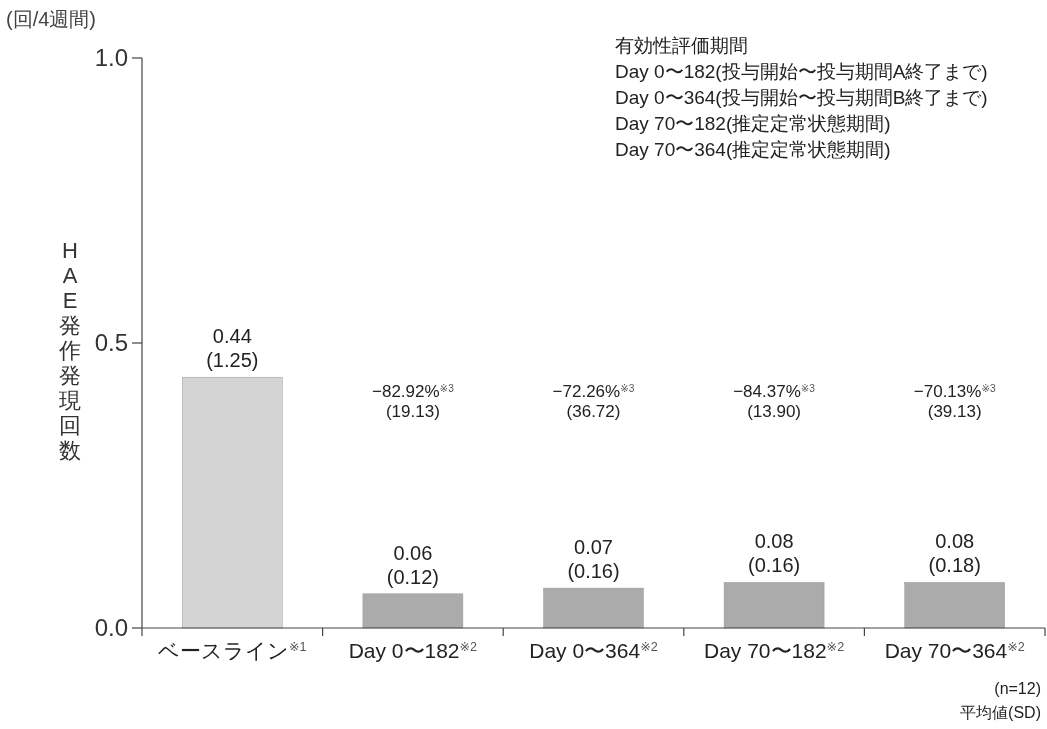 This screenshot has width=1047, height=729. Describe the element at coordinates (753, 149) in the screenshot. I see `annotation: Day 70〜364(推定定常状態期間)` at that location.